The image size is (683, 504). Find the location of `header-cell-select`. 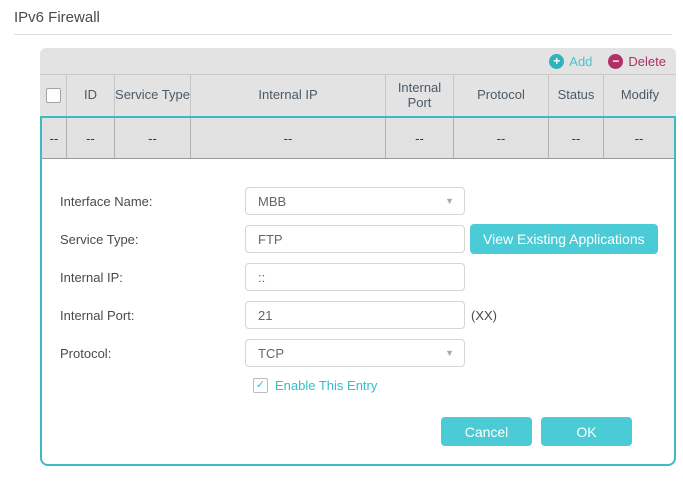

header-cell-select is located at coordinates (53, 95).